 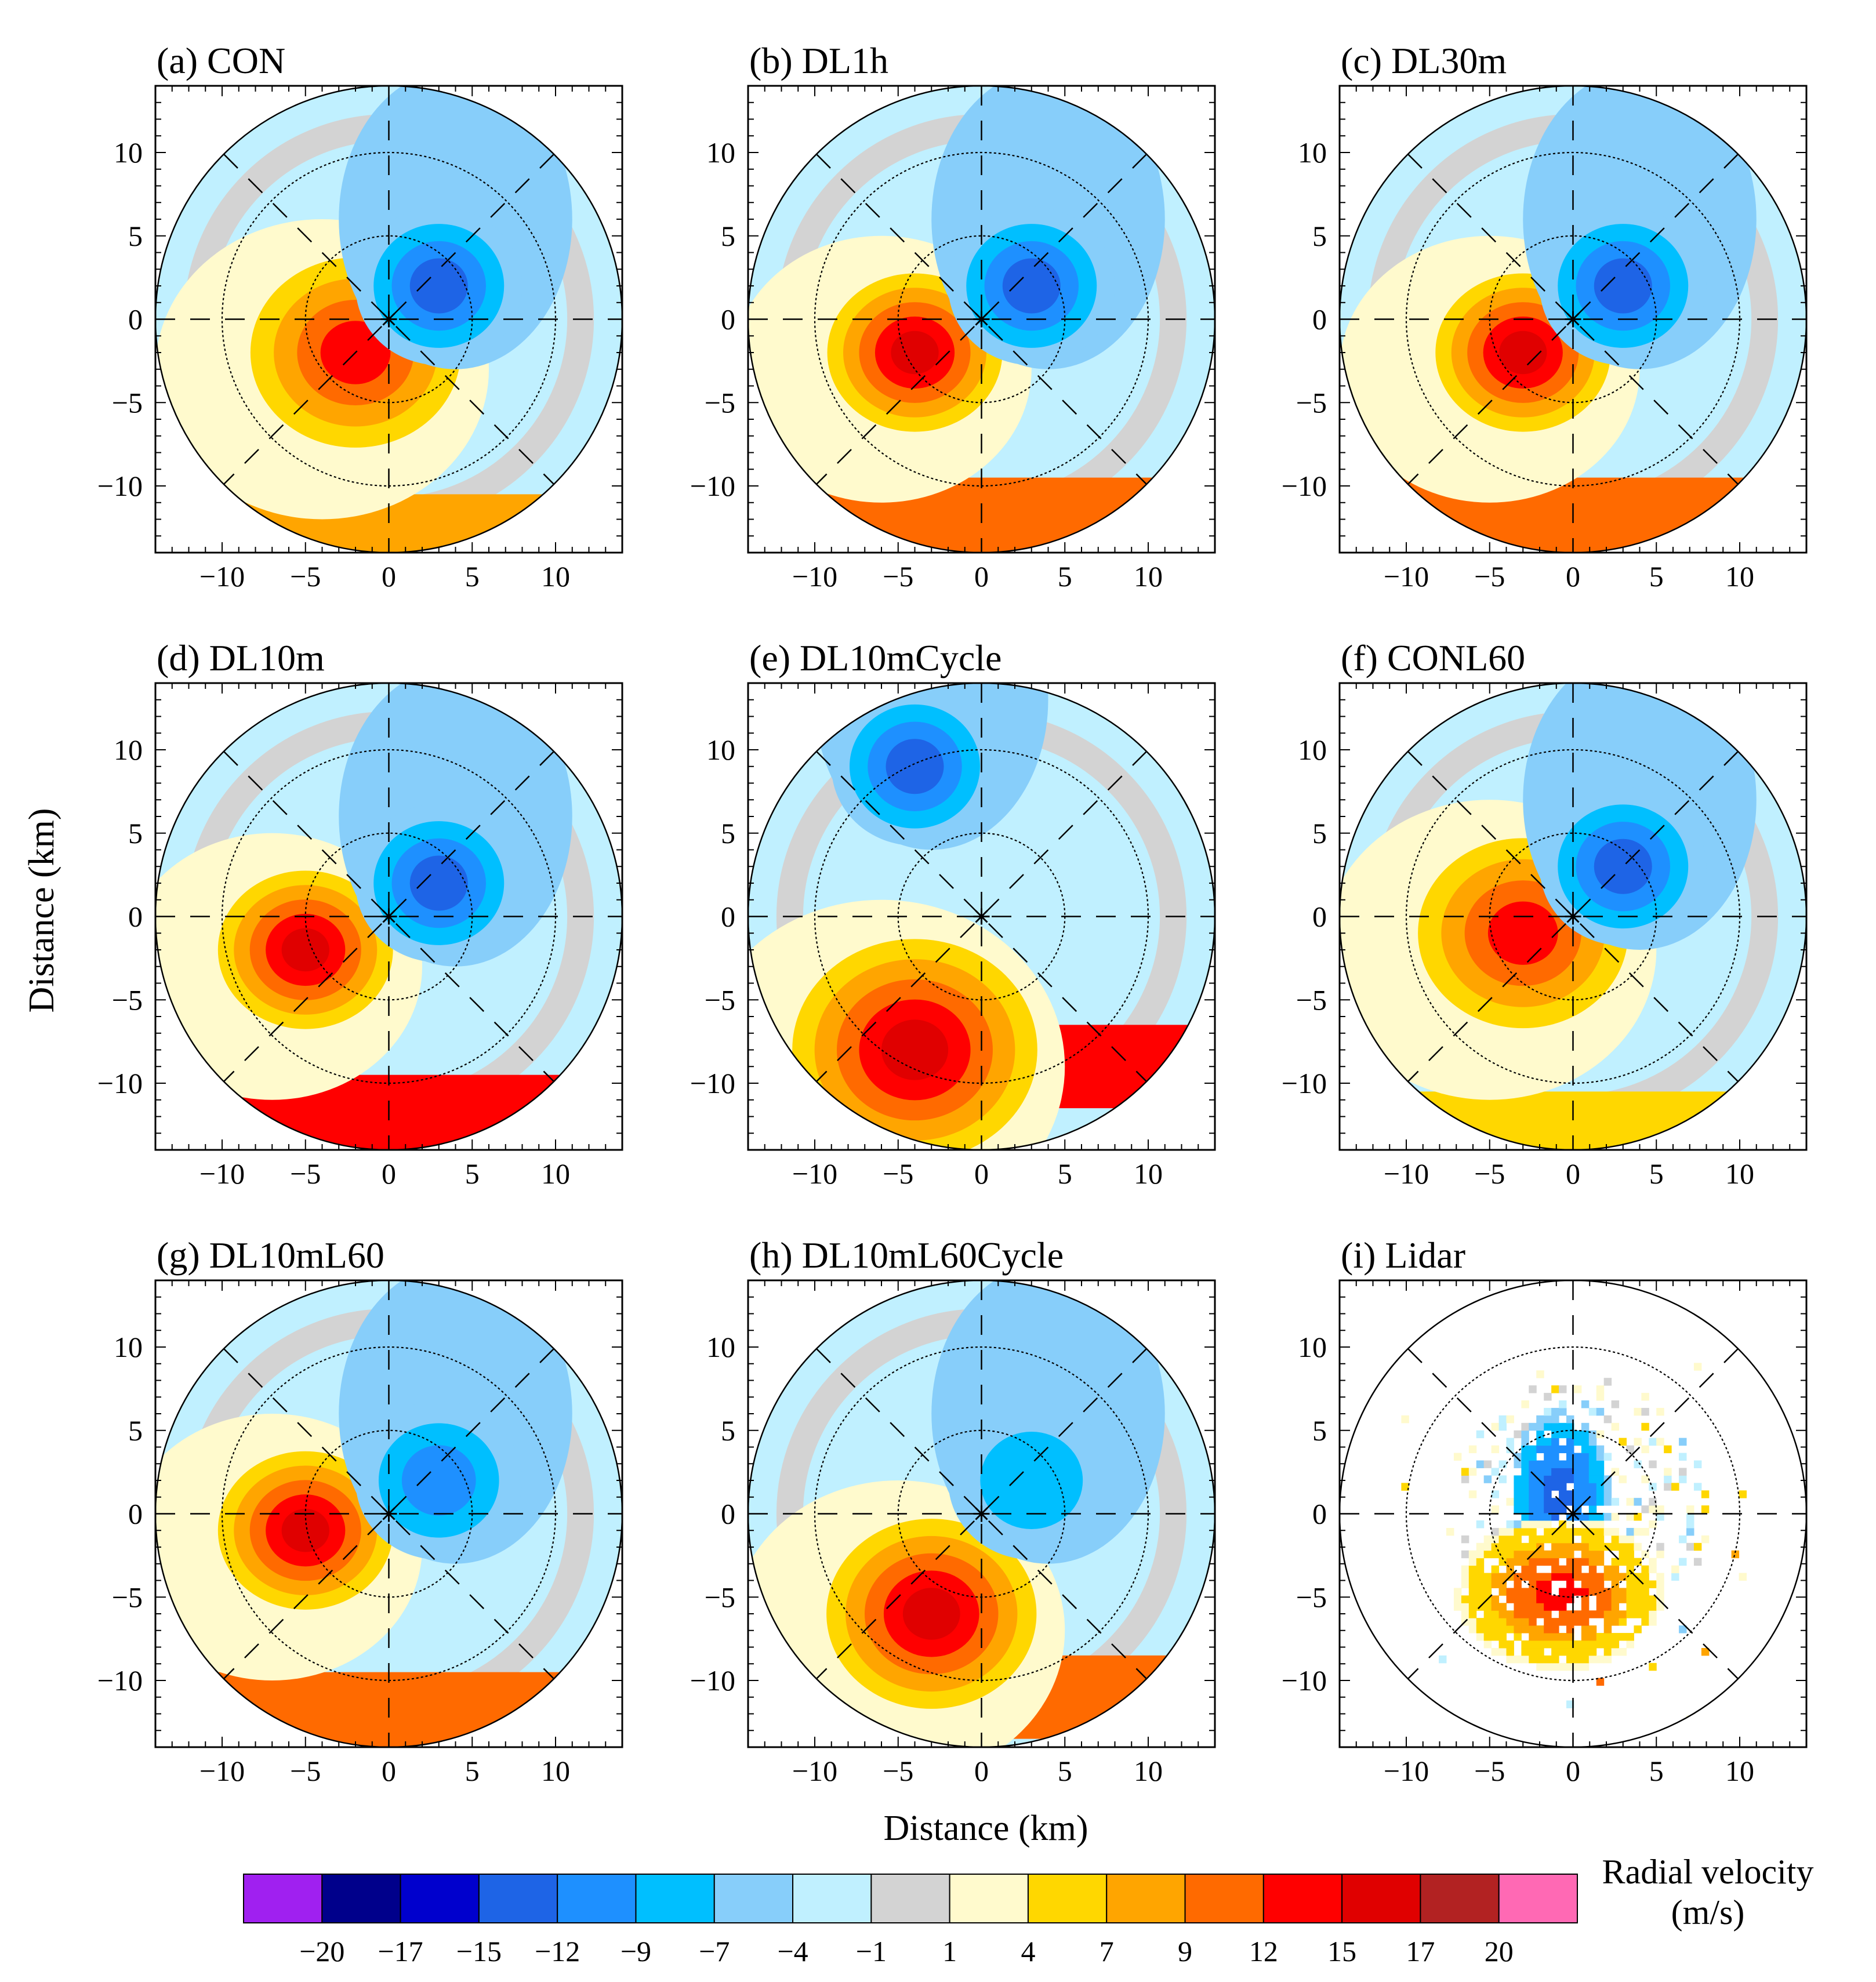 I want to click on colorbar-tick-label: −1, so click(x=871, y=1951).